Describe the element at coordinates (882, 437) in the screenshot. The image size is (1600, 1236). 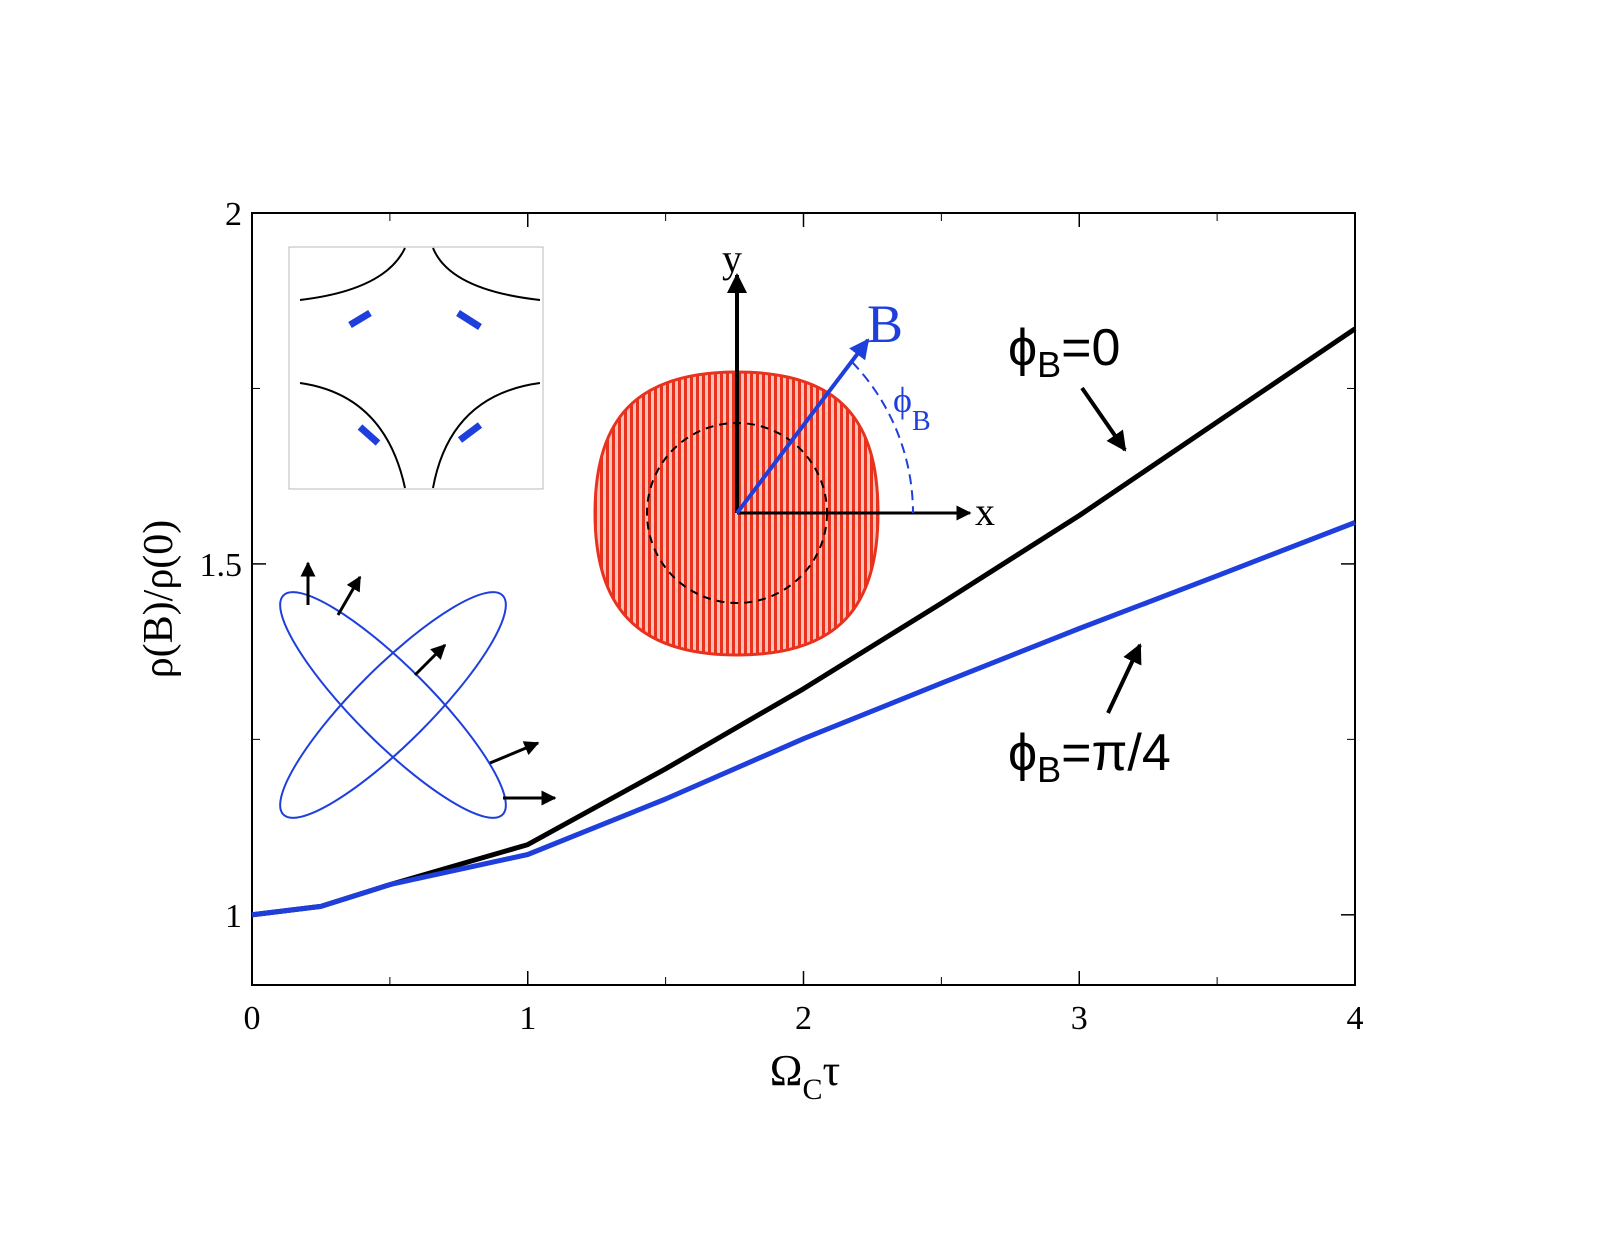
I see `angle-arc` at that location.